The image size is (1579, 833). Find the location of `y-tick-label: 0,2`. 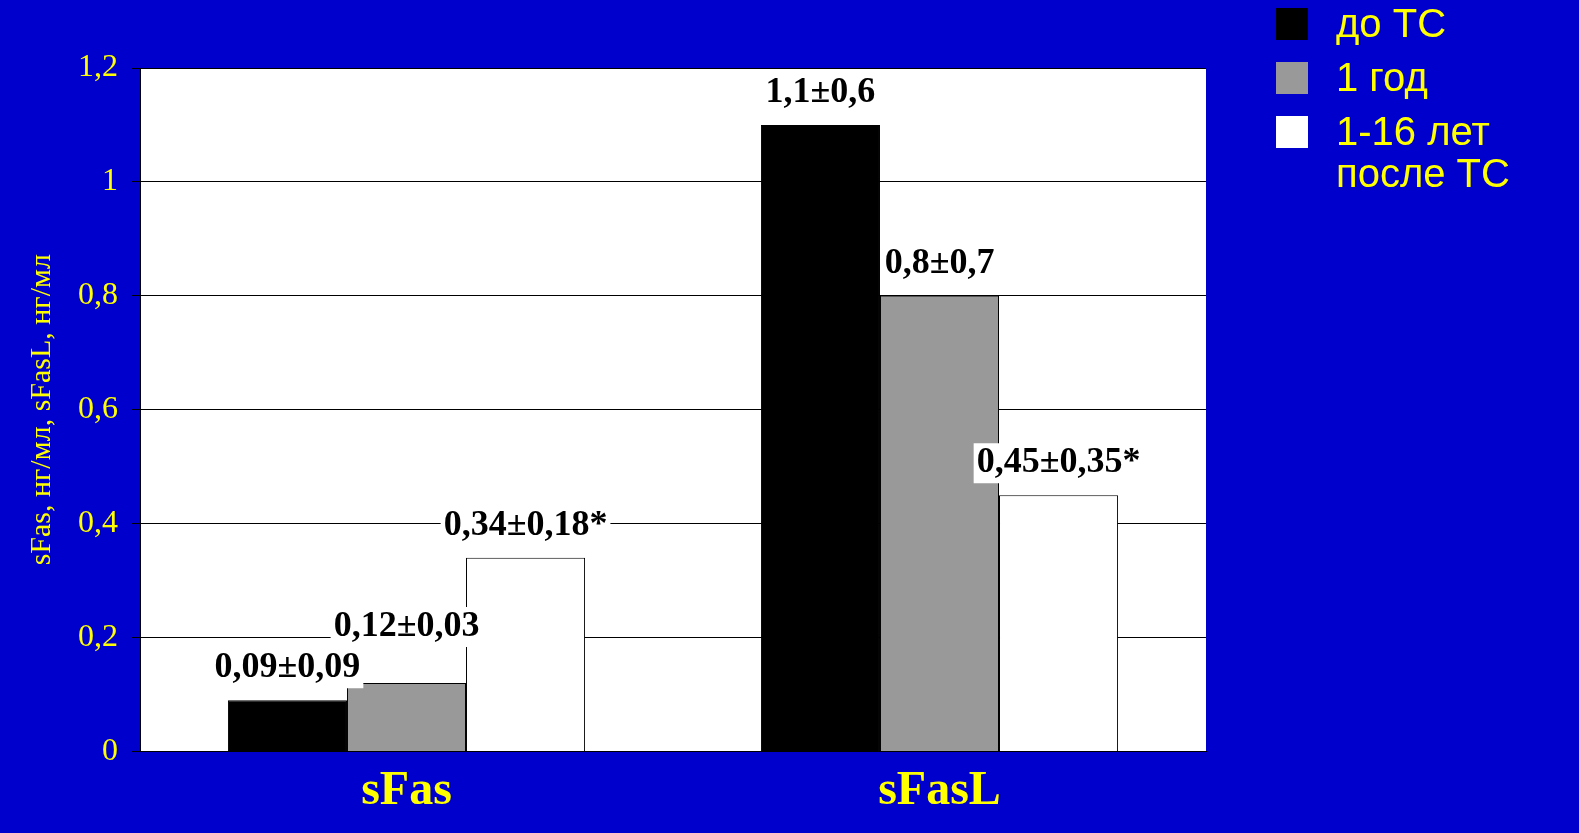

y-tick-label: 0,2 is located at coordinates (98, 634).